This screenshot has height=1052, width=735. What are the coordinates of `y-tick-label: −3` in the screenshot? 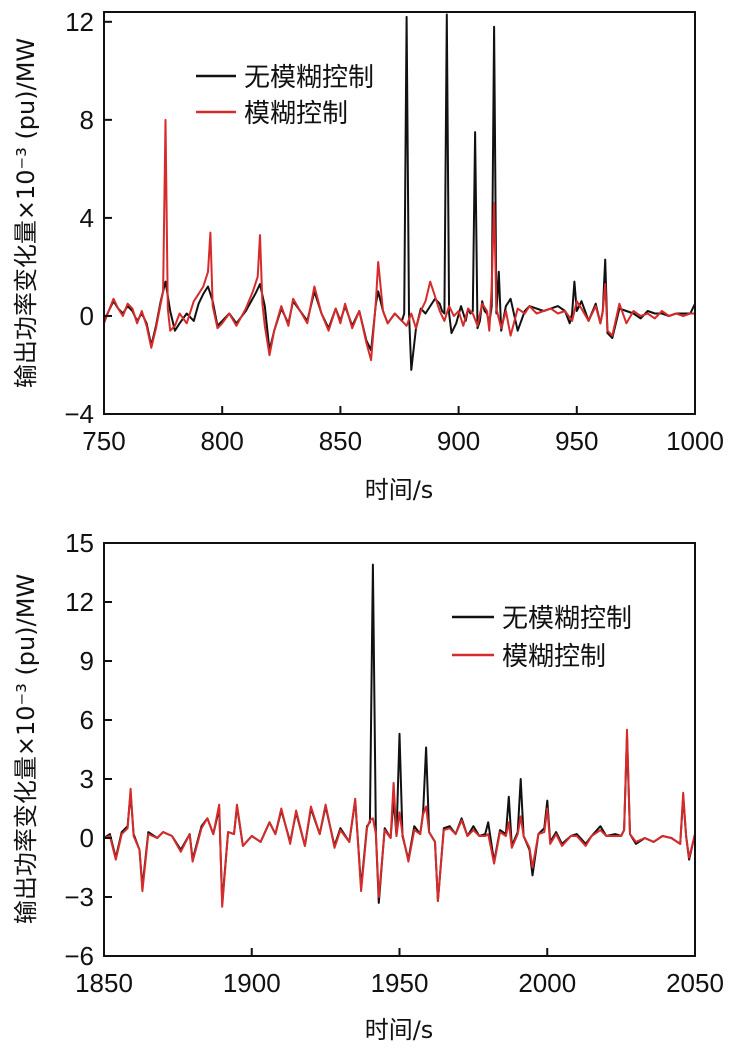 It's located at (79, 897).